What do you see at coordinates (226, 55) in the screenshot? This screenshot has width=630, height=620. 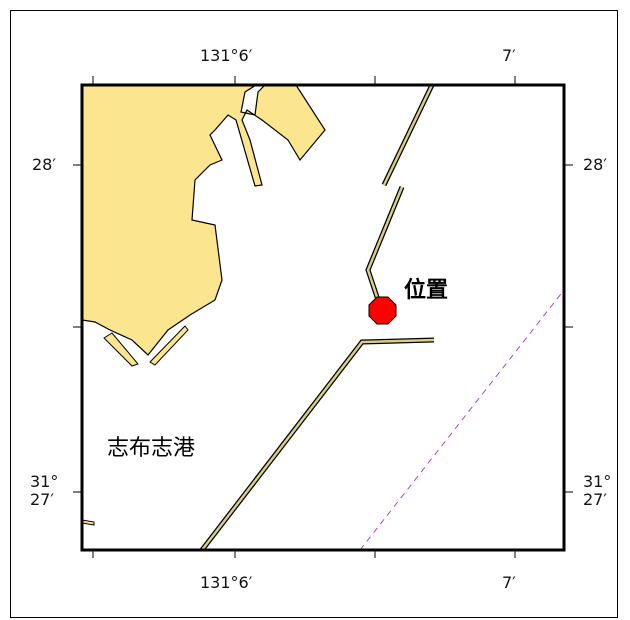 I see `top-lon-label-a: 131°6′` at bounding box center [226, 55].